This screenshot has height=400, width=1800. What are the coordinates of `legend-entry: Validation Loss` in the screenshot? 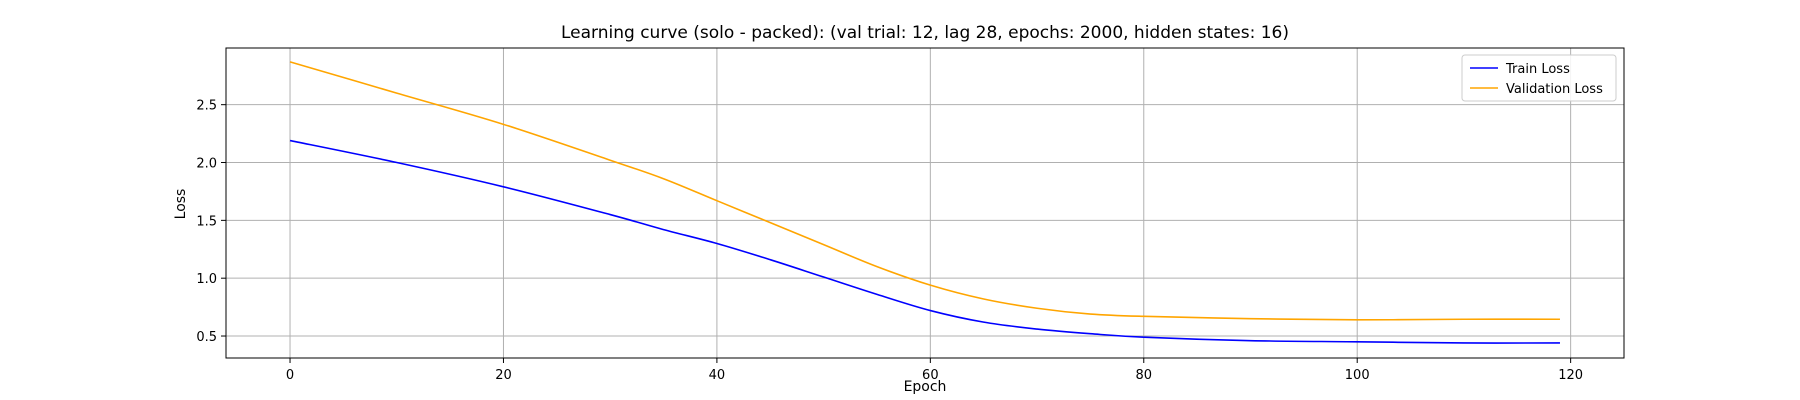 It's located at (1554, 89).